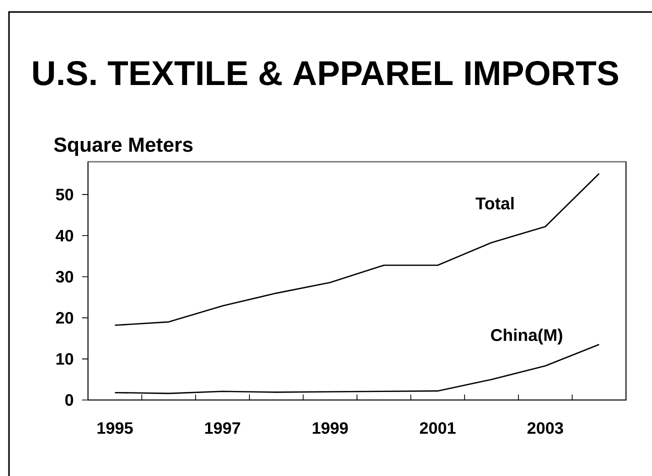 The width and height of the screenshot is (652, 476). What do you see at coordinates (69, 400) in the screenshot?
I see `y-tick-label: 0` at bounding box center [69, 400].